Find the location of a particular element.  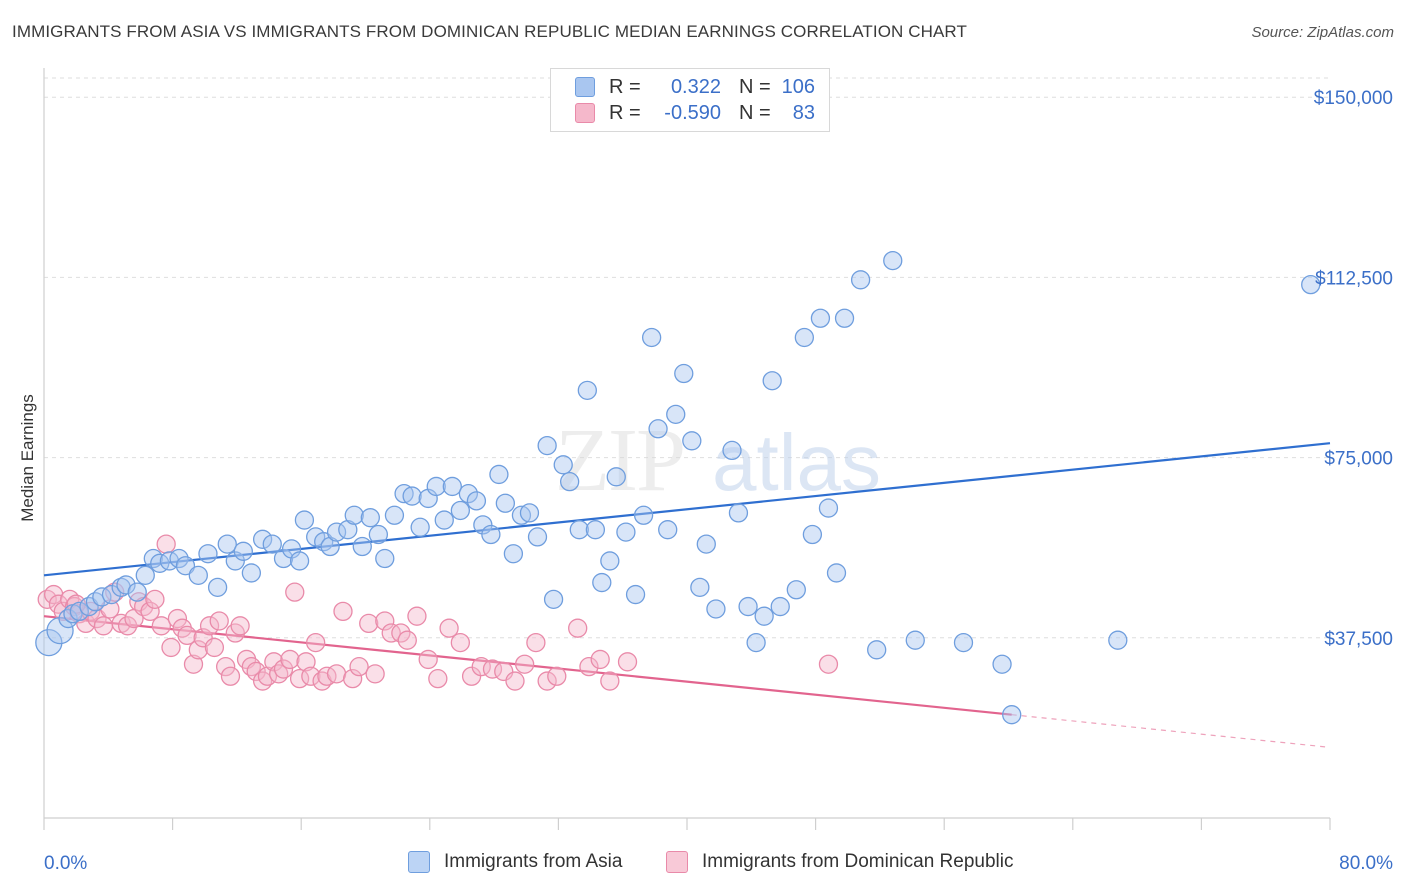

legend-swatch-dominican is located at coordinates (677, 862).